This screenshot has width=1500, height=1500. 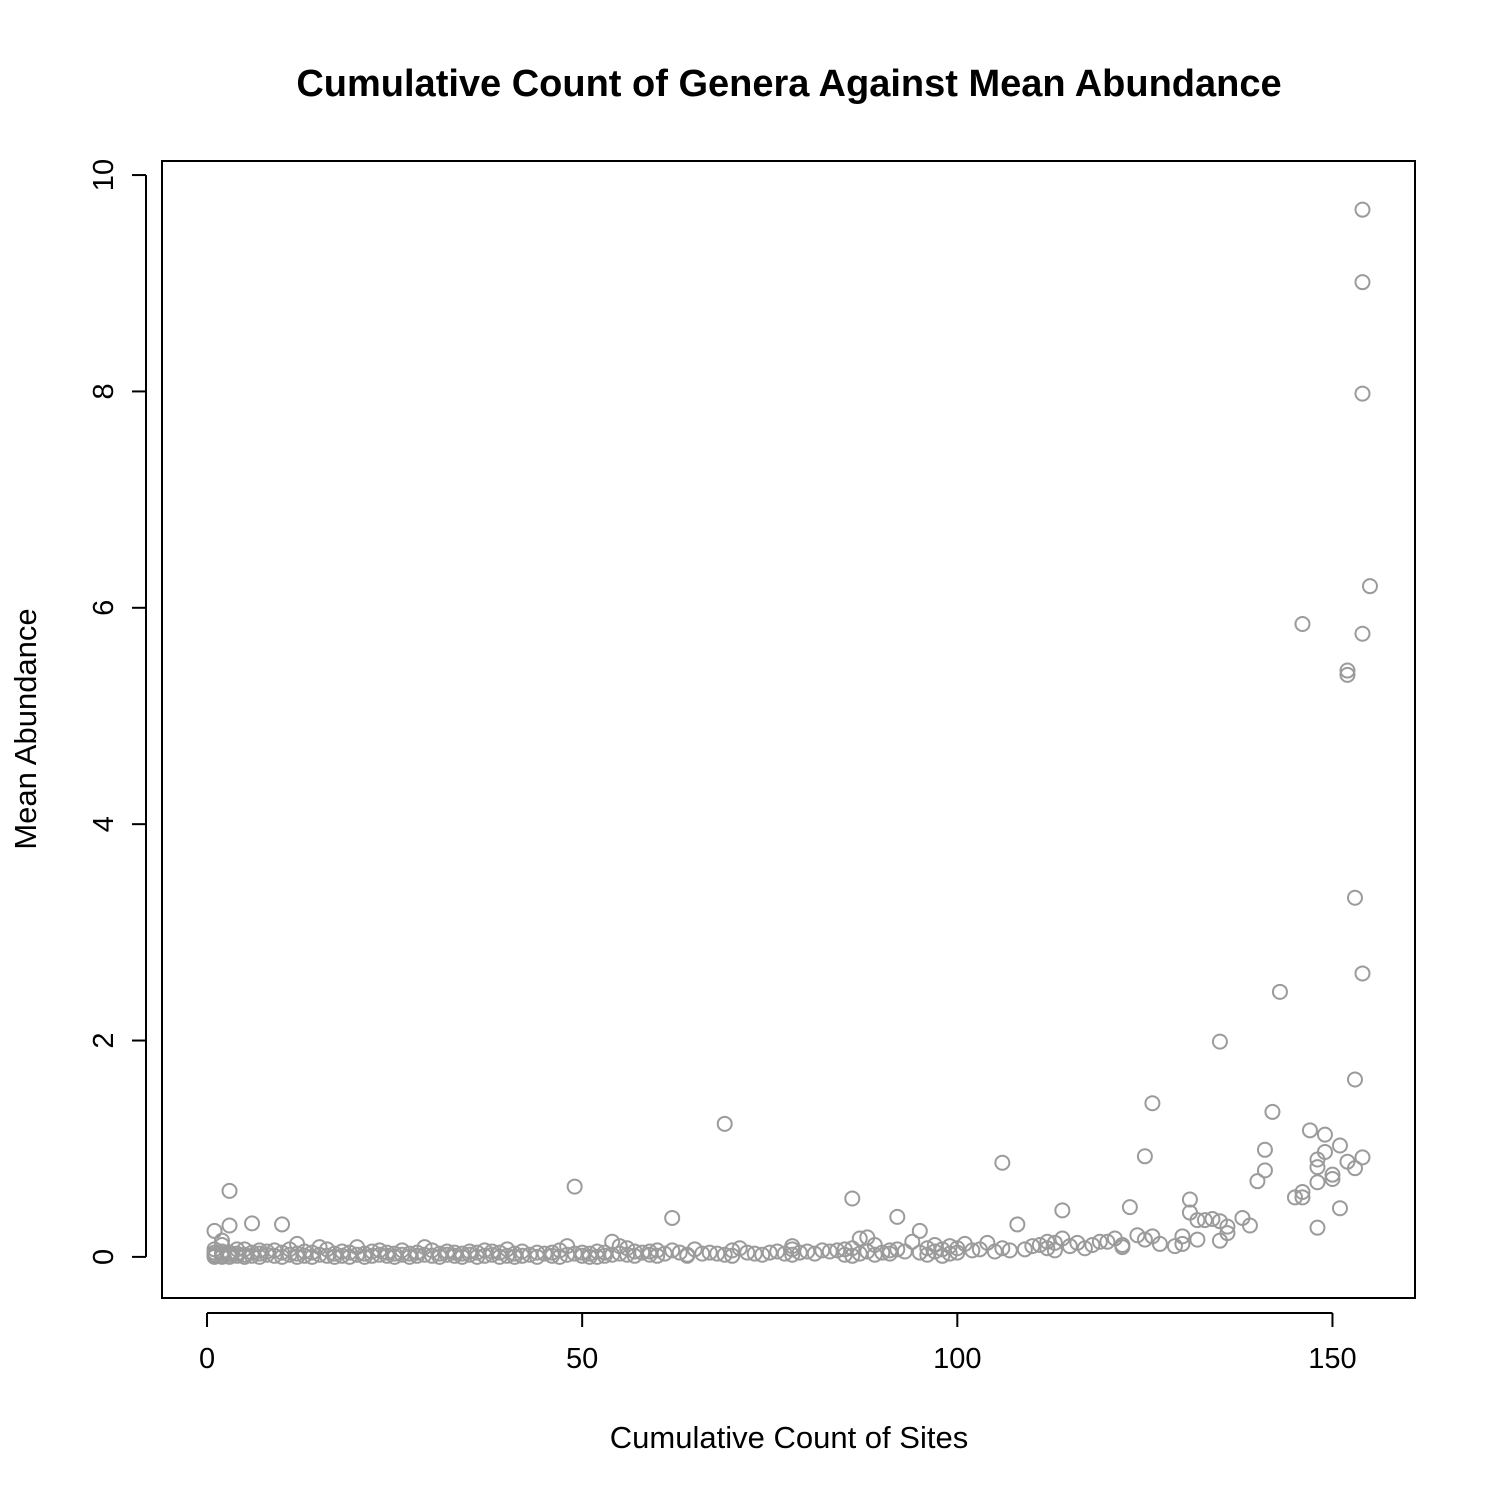 I want to click on y-tick-label: 6, so click(x=104, y=608).